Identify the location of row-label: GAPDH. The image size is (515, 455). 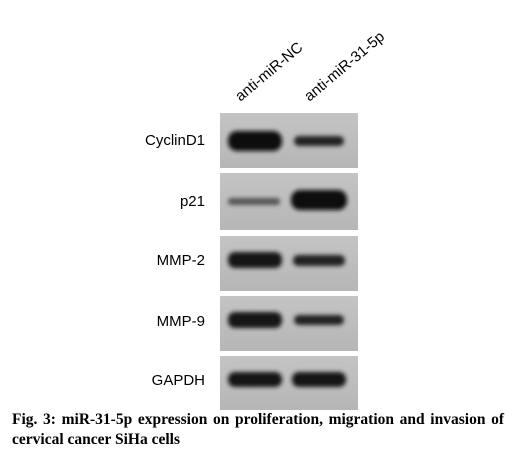
(178, 380).